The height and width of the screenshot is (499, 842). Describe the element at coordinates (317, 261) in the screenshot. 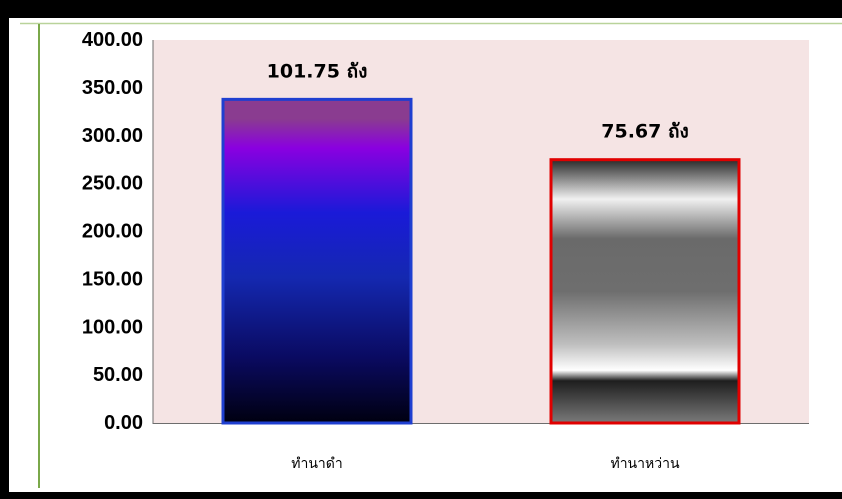

I see `bar-transplanting` at that location.